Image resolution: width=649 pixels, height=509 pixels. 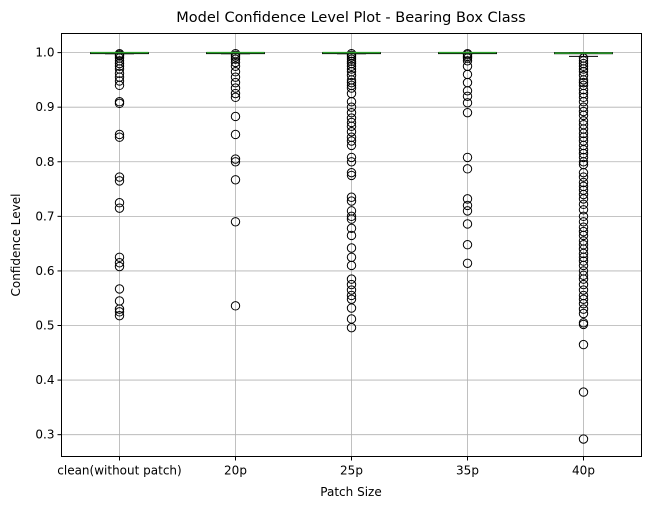 I want to click on x-tick-label: 35p, so click(x=467, y=471).